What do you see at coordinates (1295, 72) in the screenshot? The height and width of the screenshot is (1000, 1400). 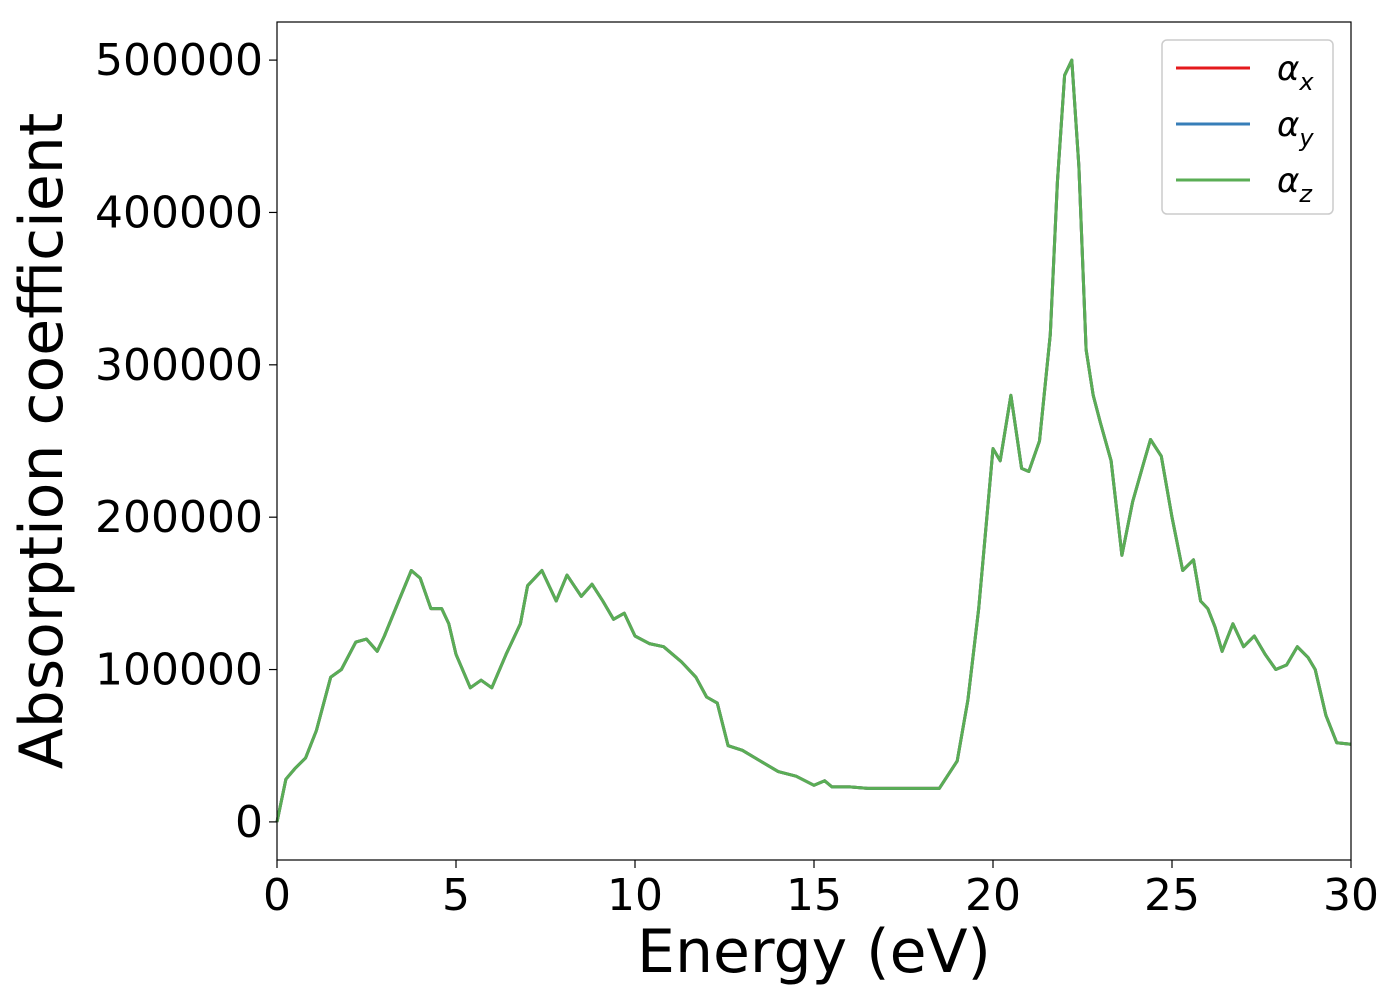 I see `legend-label-x: αx` at bounding box center [1295, 72].